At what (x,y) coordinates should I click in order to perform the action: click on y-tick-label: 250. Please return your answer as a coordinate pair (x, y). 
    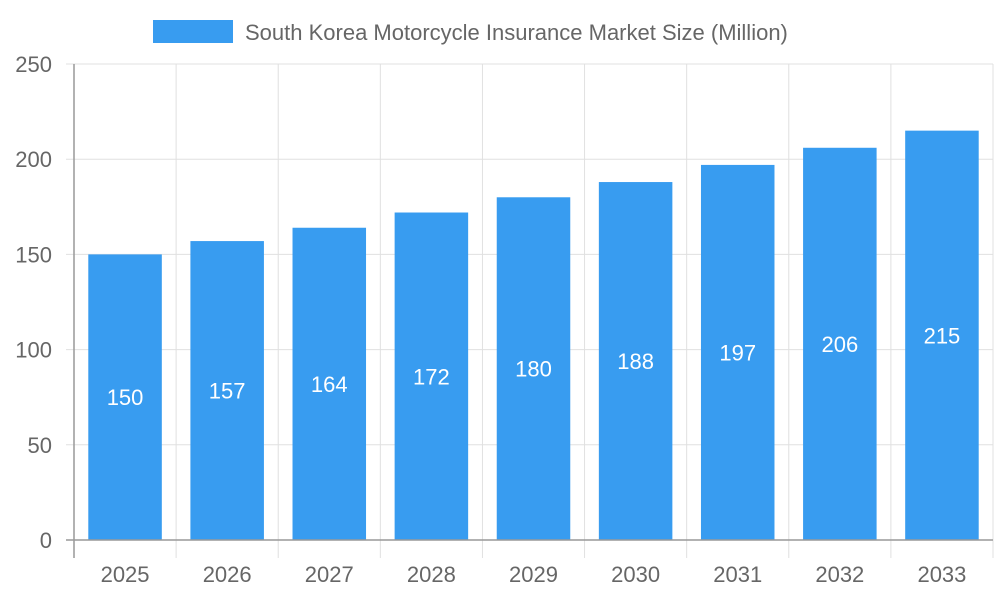
    Looking at the image, I should click on (33, 64).